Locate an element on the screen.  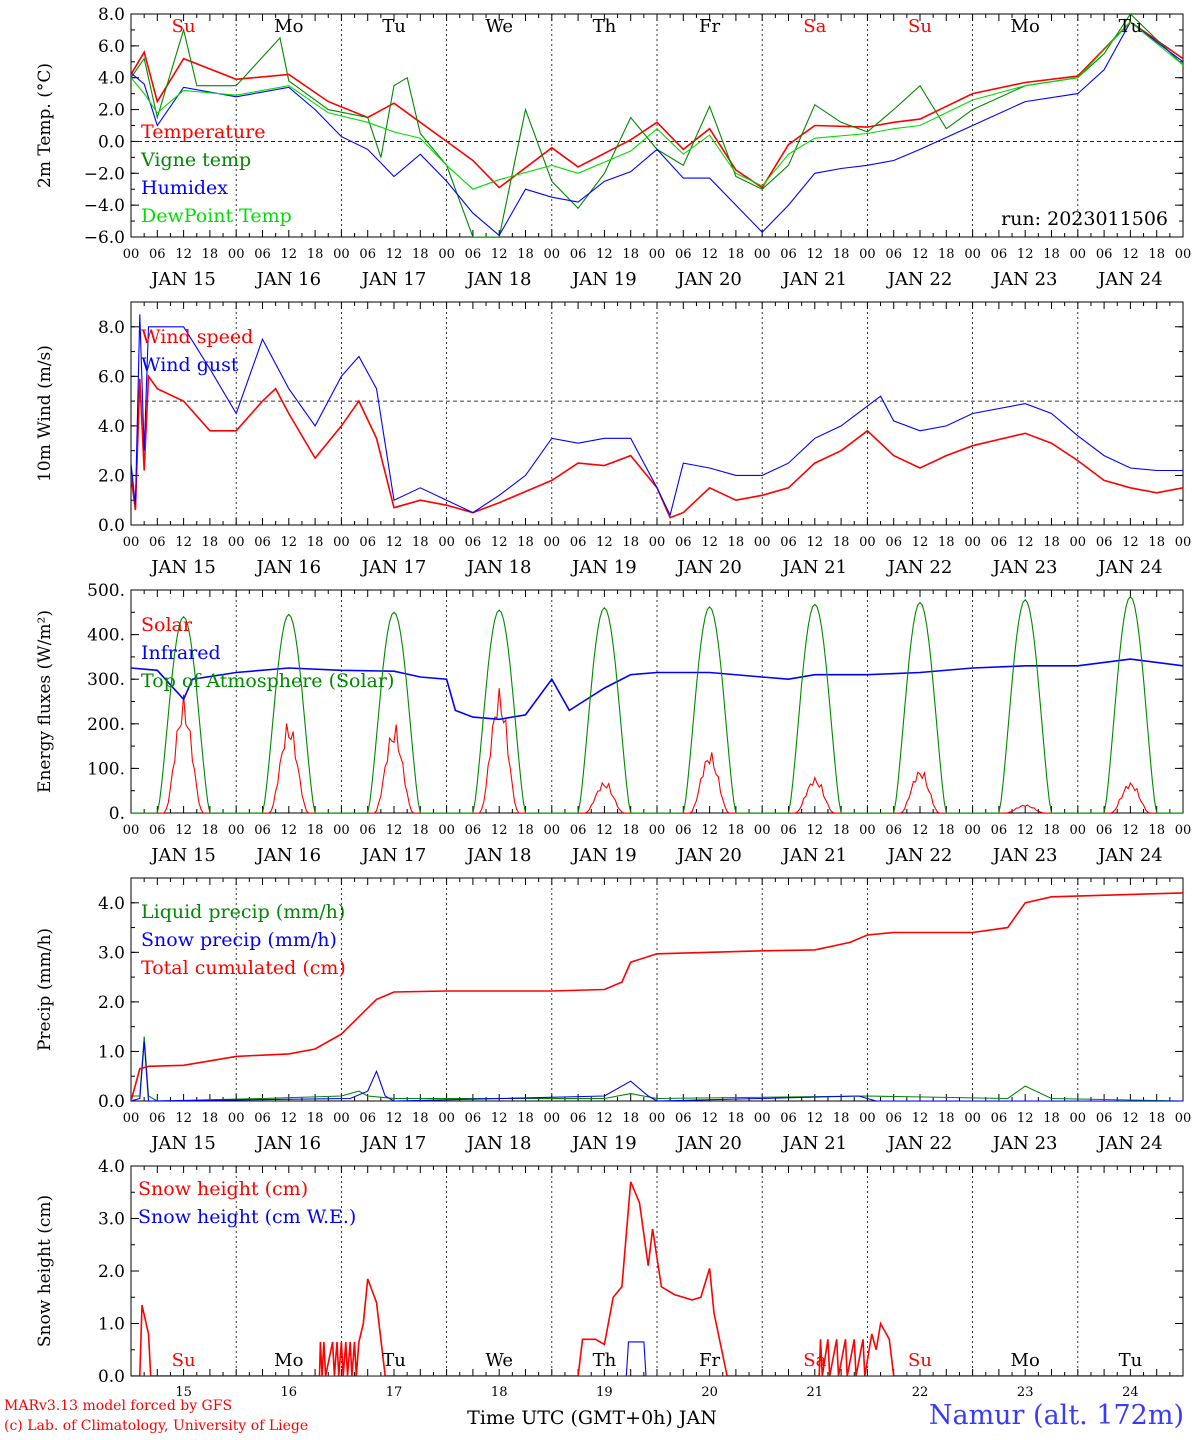
weekday-label-bottom: Tu is located at coordinates (1131, 1360).